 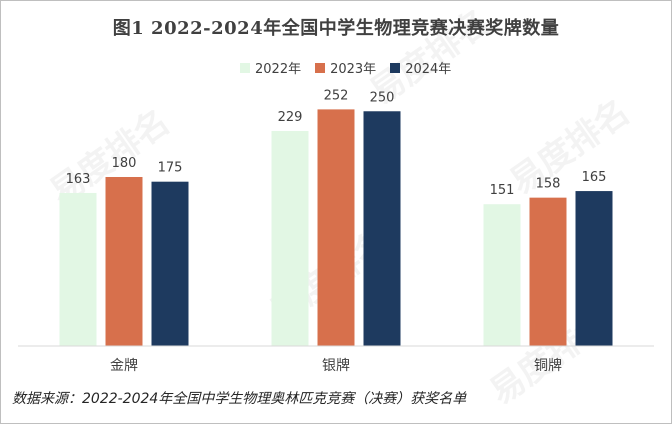 I want to click on bar-bronze-2023, so click(x=548, y=271).